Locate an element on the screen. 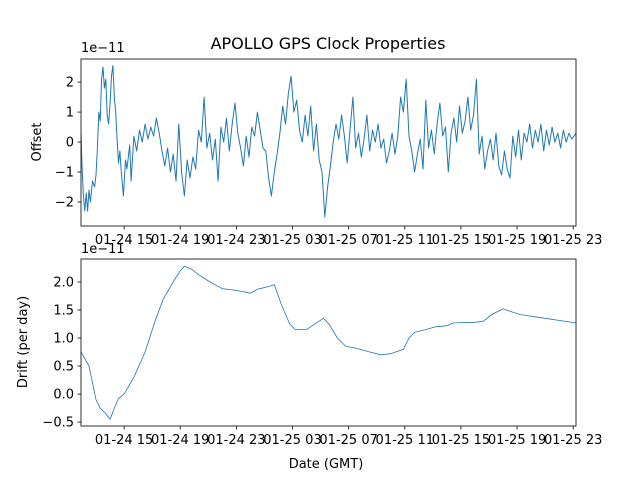  y-tick-label: −0.5 is located at coordinates (58, 423).